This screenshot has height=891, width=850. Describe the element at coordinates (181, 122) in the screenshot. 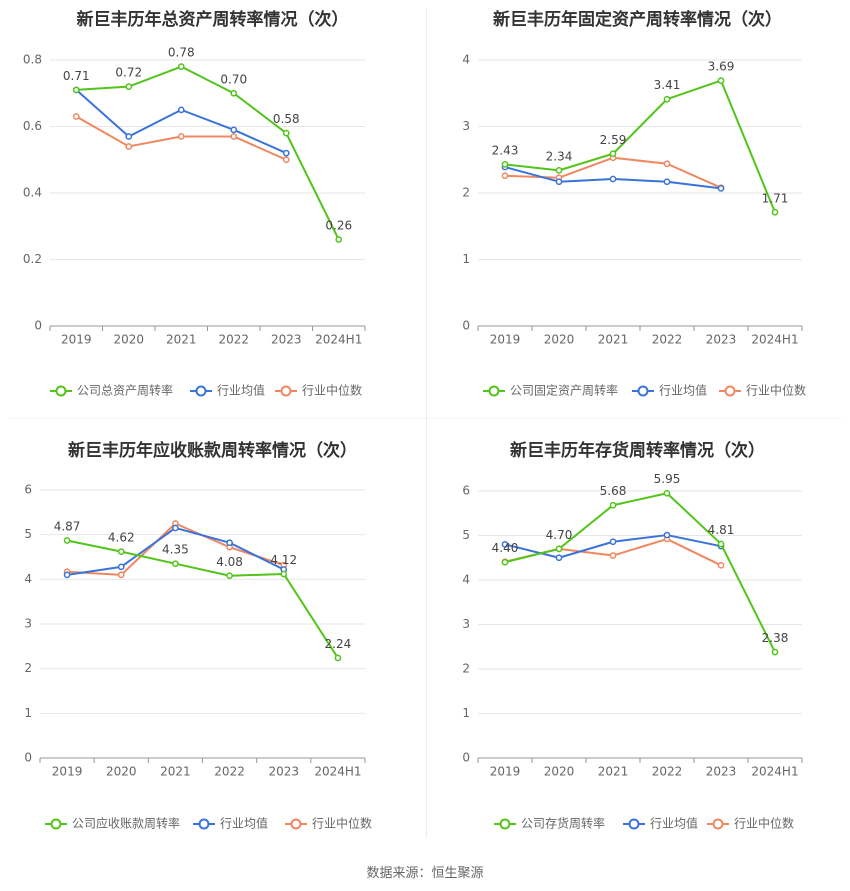

I see `avg-series-line` at that location.